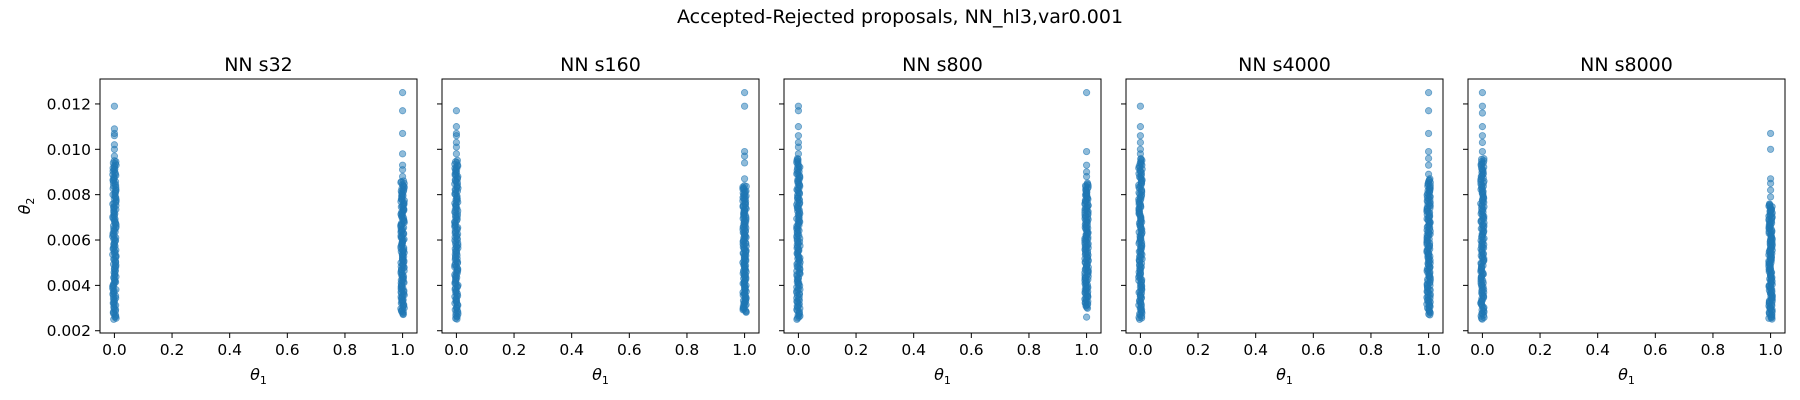 This screenshot has height=400, width=1800. What do you see at coordinates (942, 65) in the screenshot?
I see `panel-title: NN s800` at bounding box center [942, 65].